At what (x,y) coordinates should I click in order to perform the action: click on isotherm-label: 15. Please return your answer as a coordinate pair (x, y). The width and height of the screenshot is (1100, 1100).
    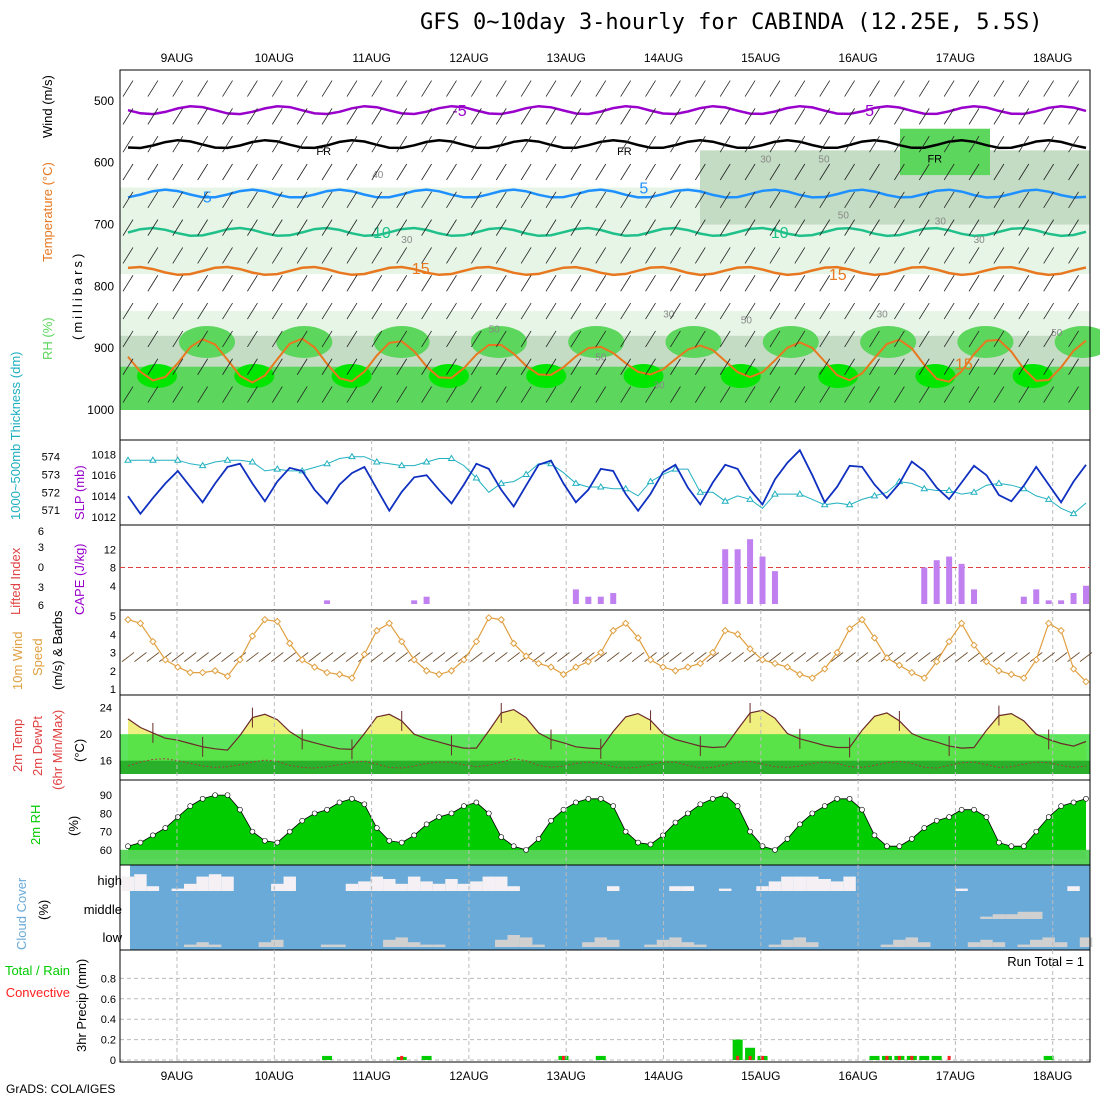
    Looking at the image, I should click on (964, 365).